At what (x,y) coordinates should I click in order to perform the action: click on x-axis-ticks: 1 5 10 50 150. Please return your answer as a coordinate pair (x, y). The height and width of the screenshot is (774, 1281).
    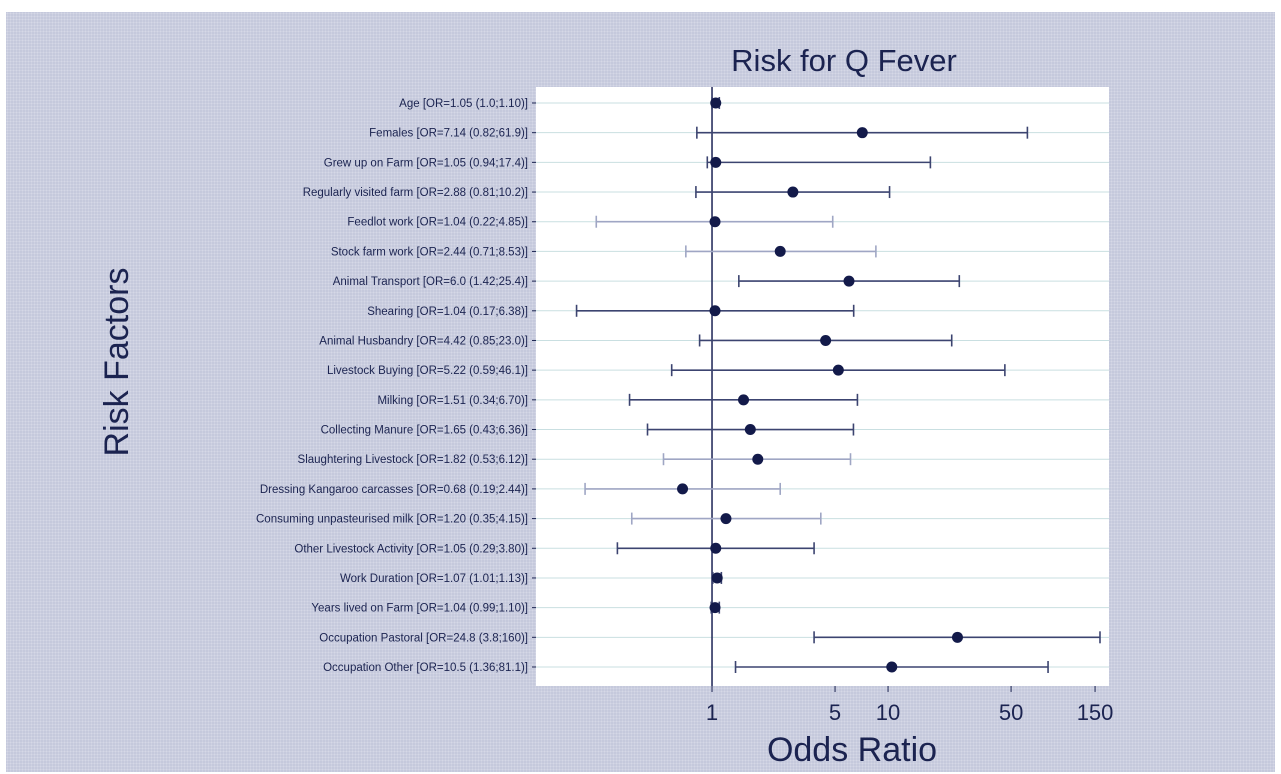
    Looking at the image, I should click on (910, 705).